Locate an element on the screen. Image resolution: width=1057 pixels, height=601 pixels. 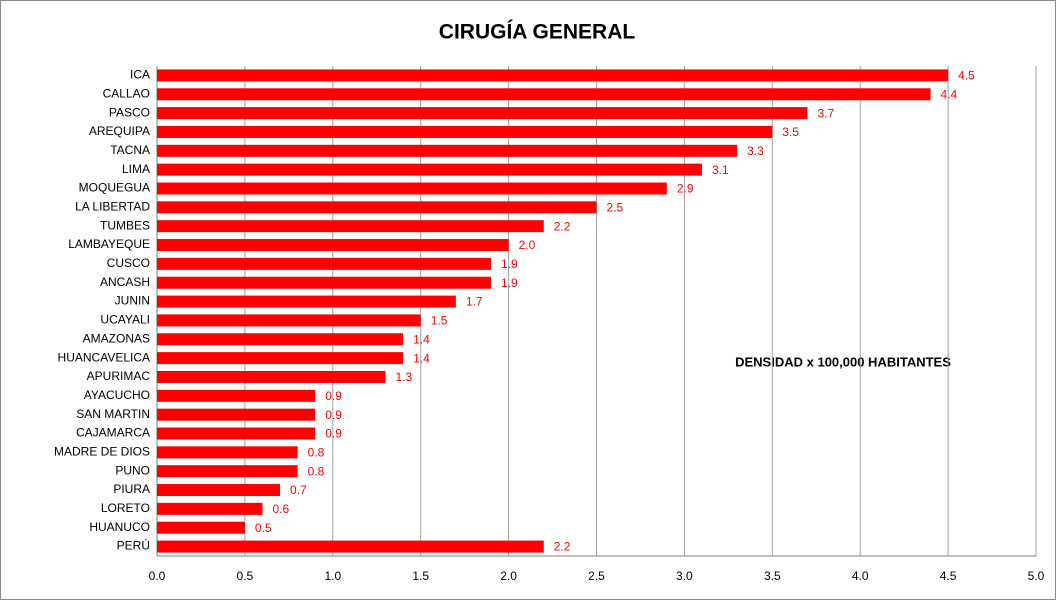
x-tick-label: 2.0 is located at coordinates (508, 576).